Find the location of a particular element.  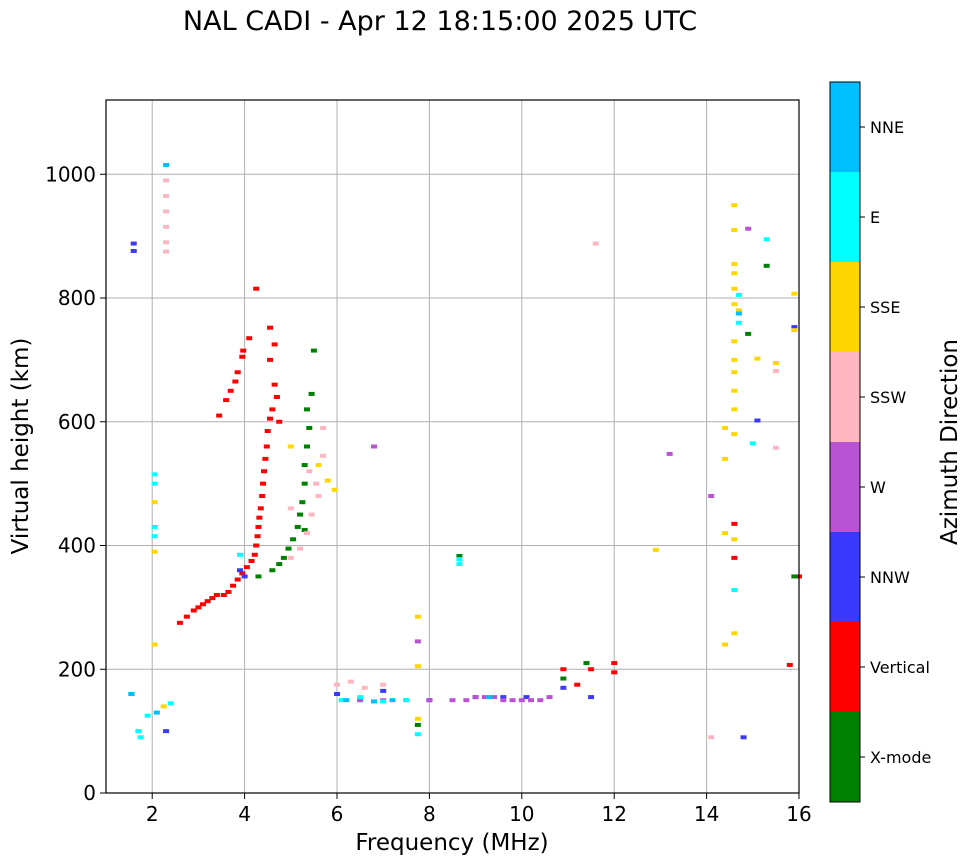

x-tick-label: 8 is located at coordinates (429, 814).